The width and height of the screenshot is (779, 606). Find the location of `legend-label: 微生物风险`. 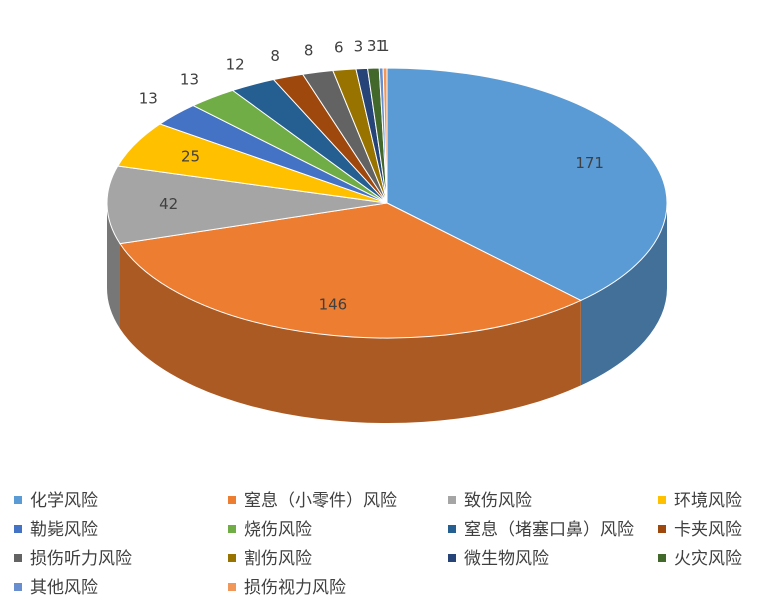

legend-label: 微生物风险 is located at coordinates (506, 559).